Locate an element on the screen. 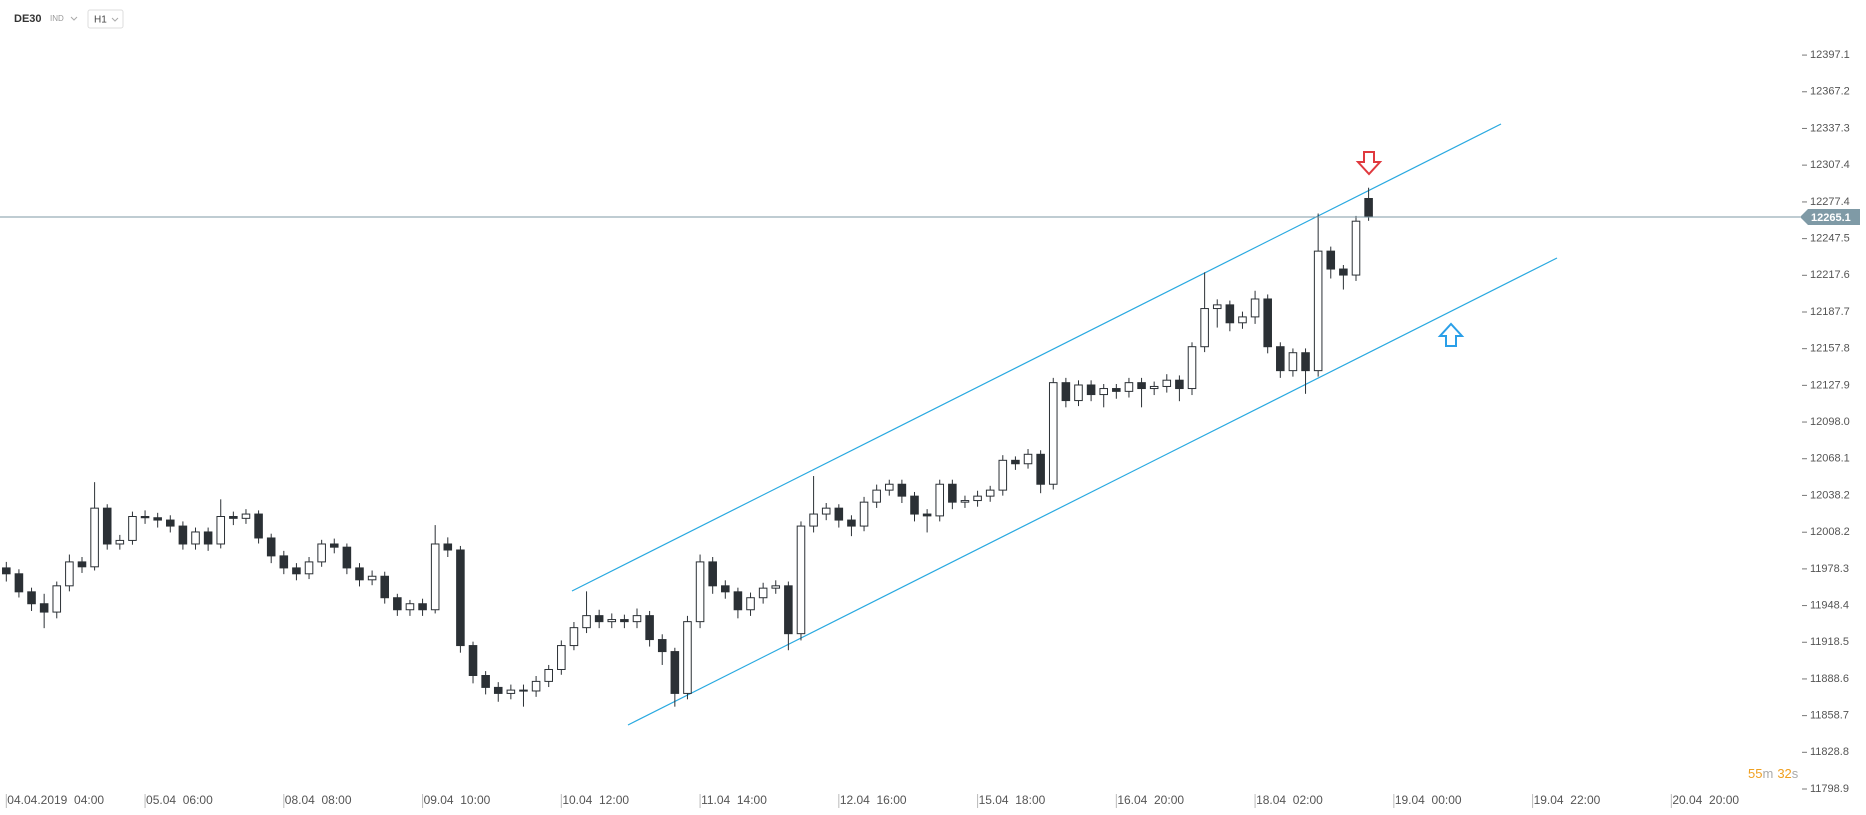 The image size is (1866, 815). price-label: 12265.1 is located at coordinates (1831, 218).